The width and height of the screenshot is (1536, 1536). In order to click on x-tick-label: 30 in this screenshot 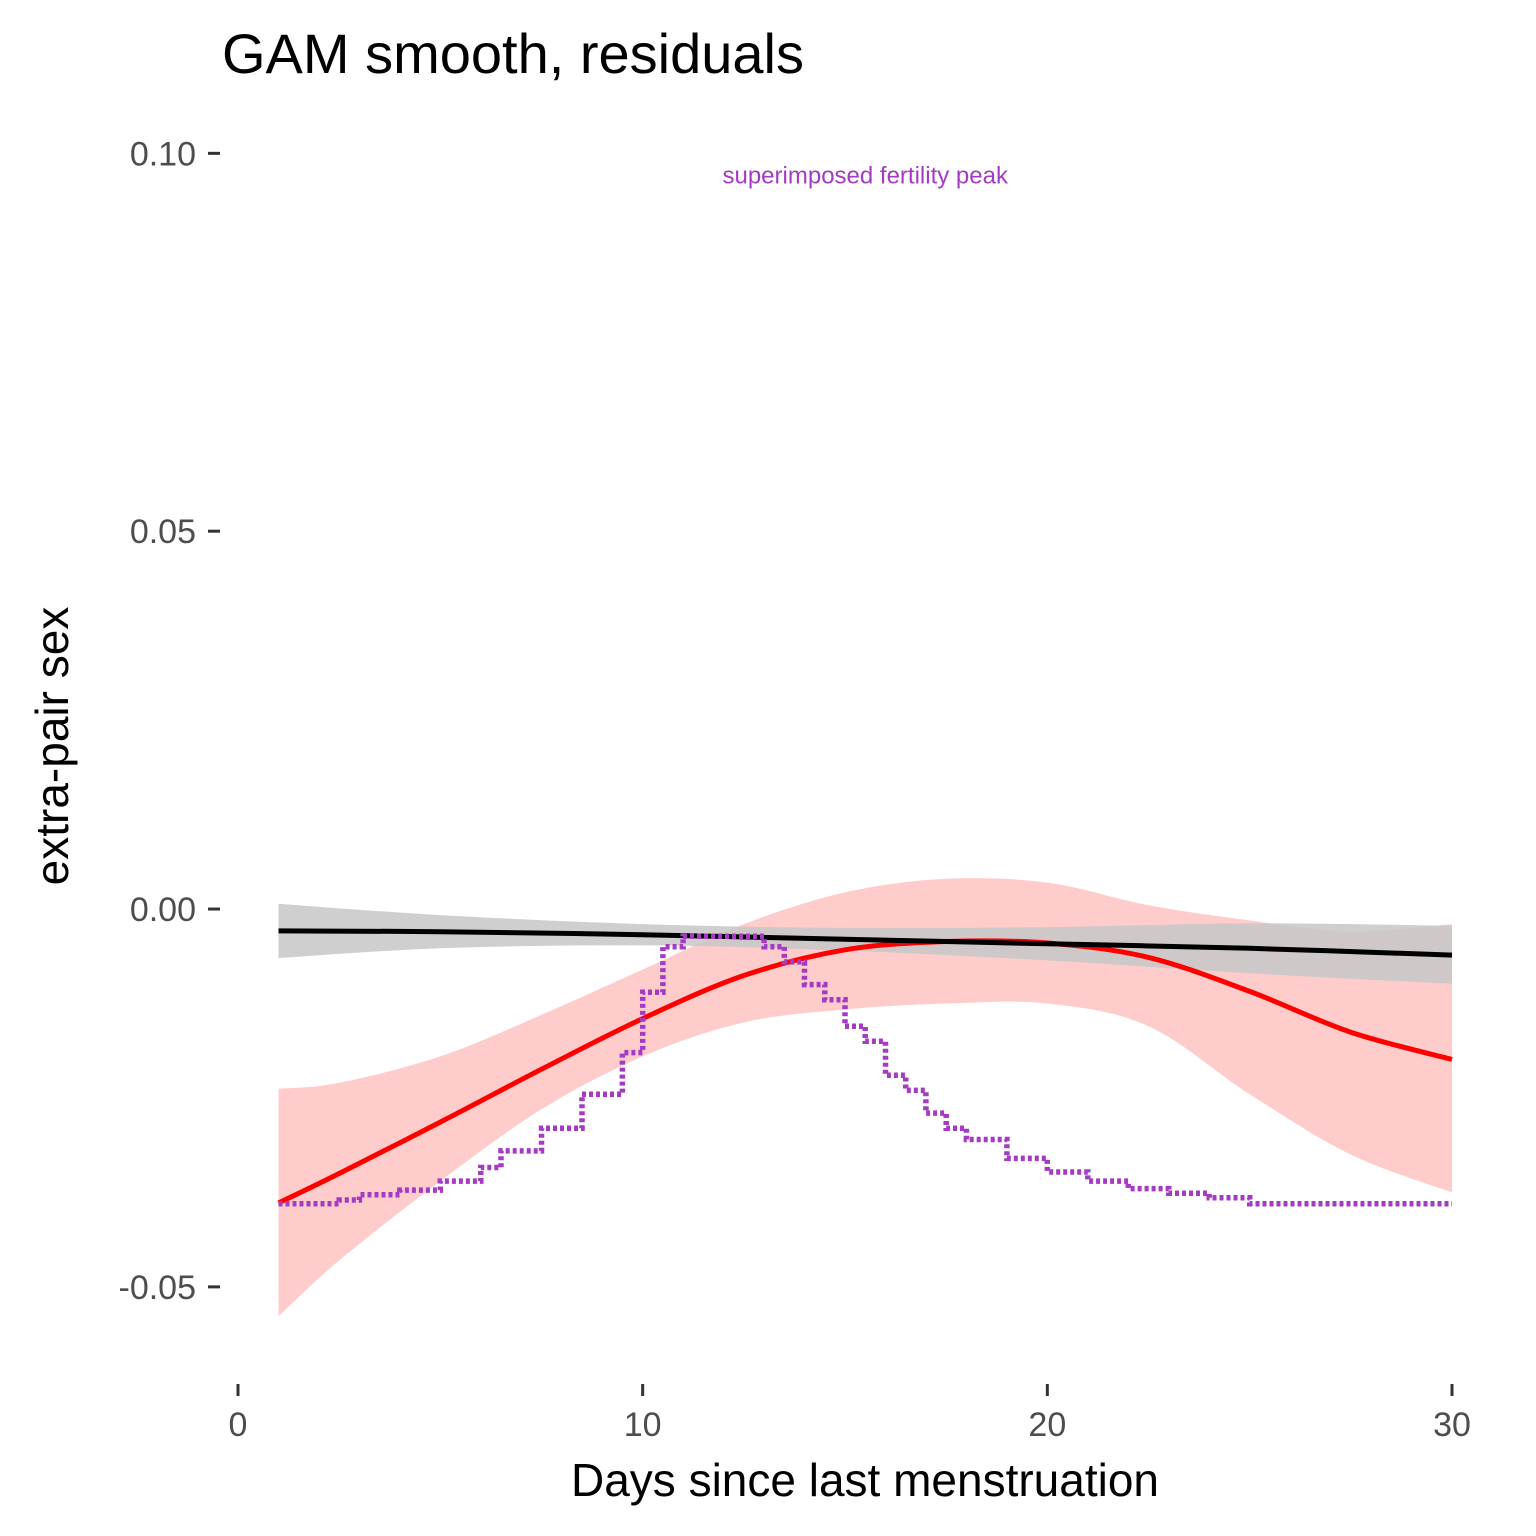, I will do `click(1452, 1425)`.